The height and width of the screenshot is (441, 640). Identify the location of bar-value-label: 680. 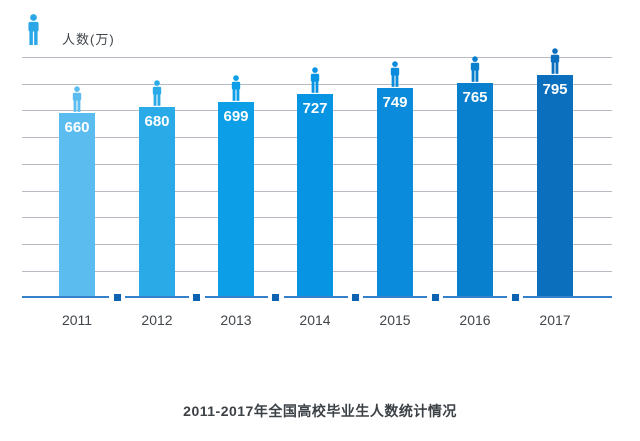
(157, 121).